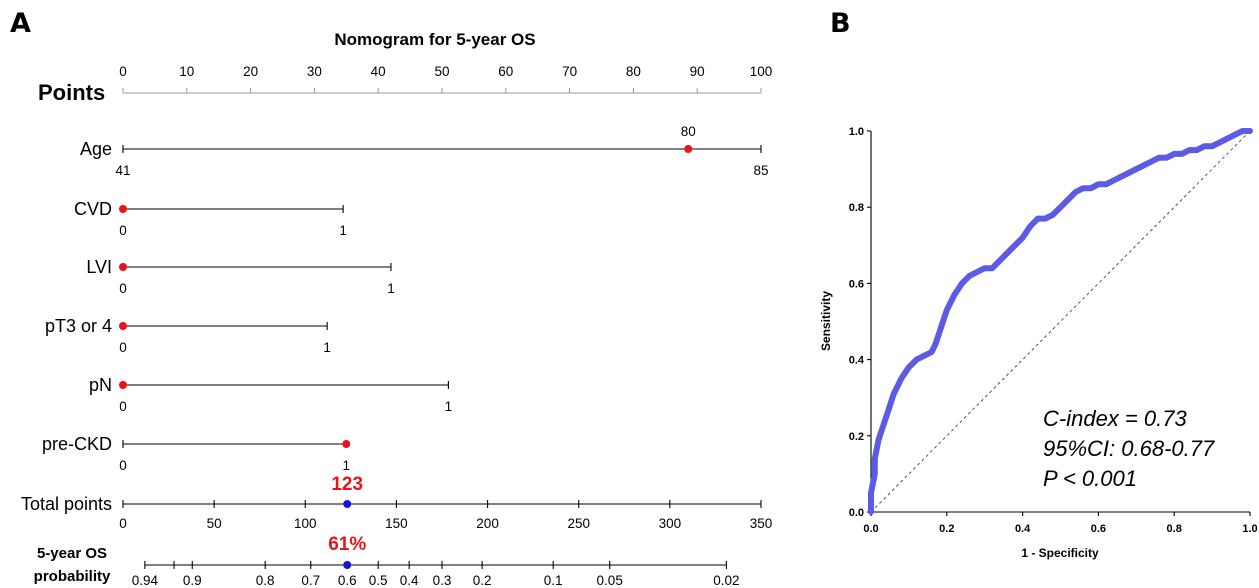 Image resolution: width=1259 pixels, height=588 pixels. Describe the element at coordinates (347, 484) in the screenshot. I see `total-points-value: 123` at that location.